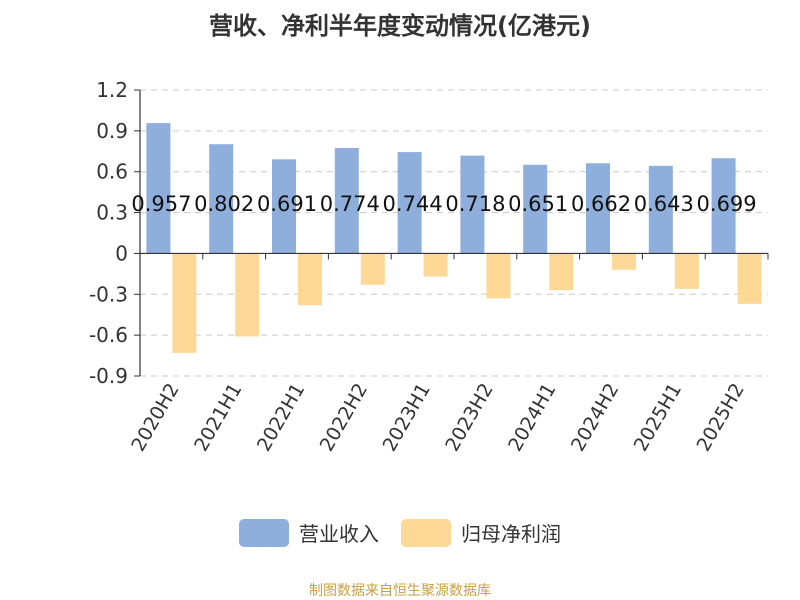  Describe the element at coordinates (595, 418) in the screenshot. I see `x-tick-label: 2024H2` at that location.